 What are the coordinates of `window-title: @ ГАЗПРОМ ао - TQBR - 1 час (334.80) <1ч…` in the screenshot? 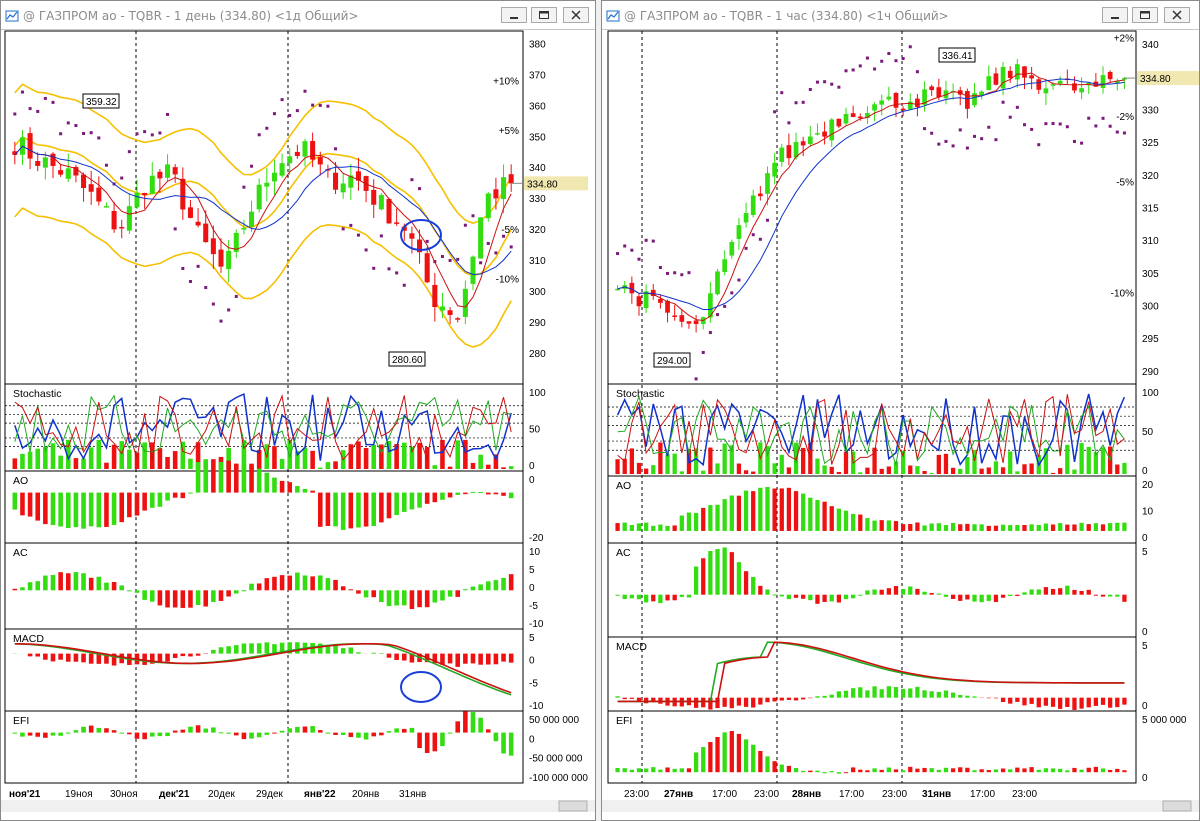 It's located at (786, 16).